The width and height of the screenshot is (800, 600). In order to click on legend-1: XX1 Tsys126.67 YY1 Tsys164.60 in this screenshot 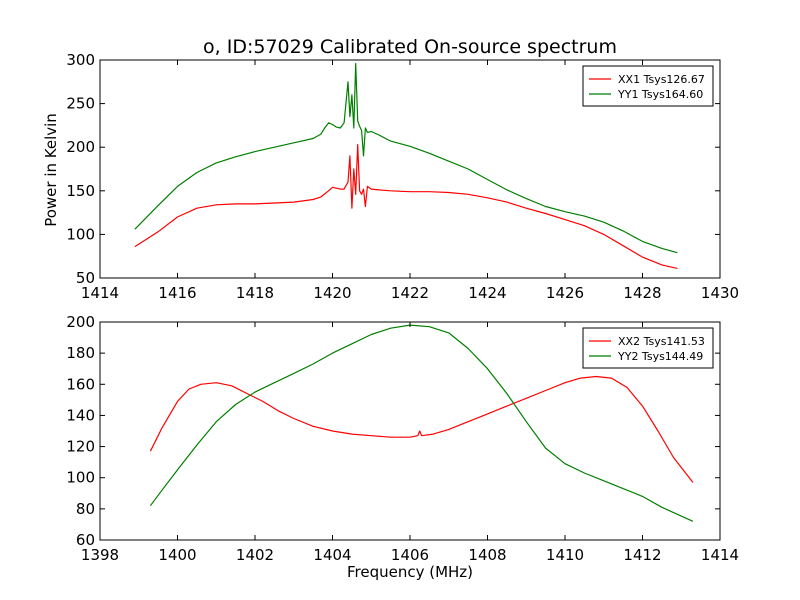, I will do `click(648, 86)`.